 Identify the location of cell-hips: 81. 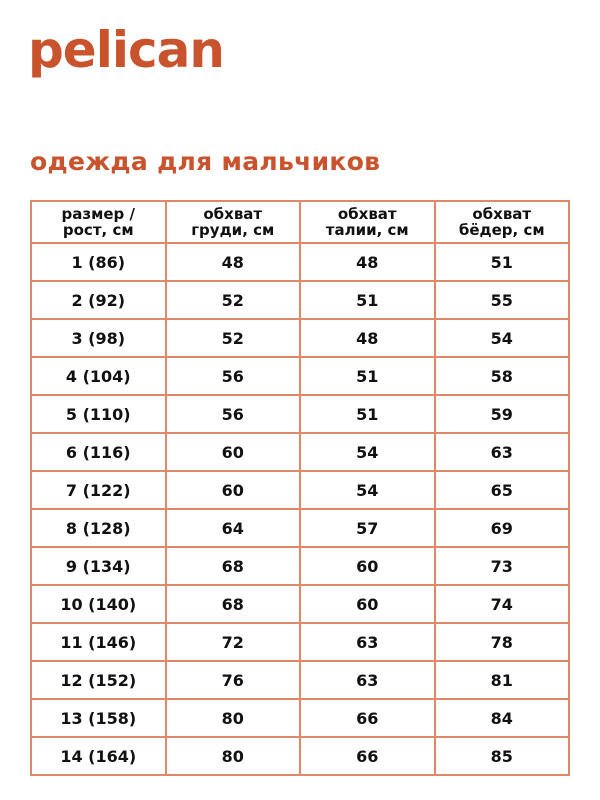
(501, 680).